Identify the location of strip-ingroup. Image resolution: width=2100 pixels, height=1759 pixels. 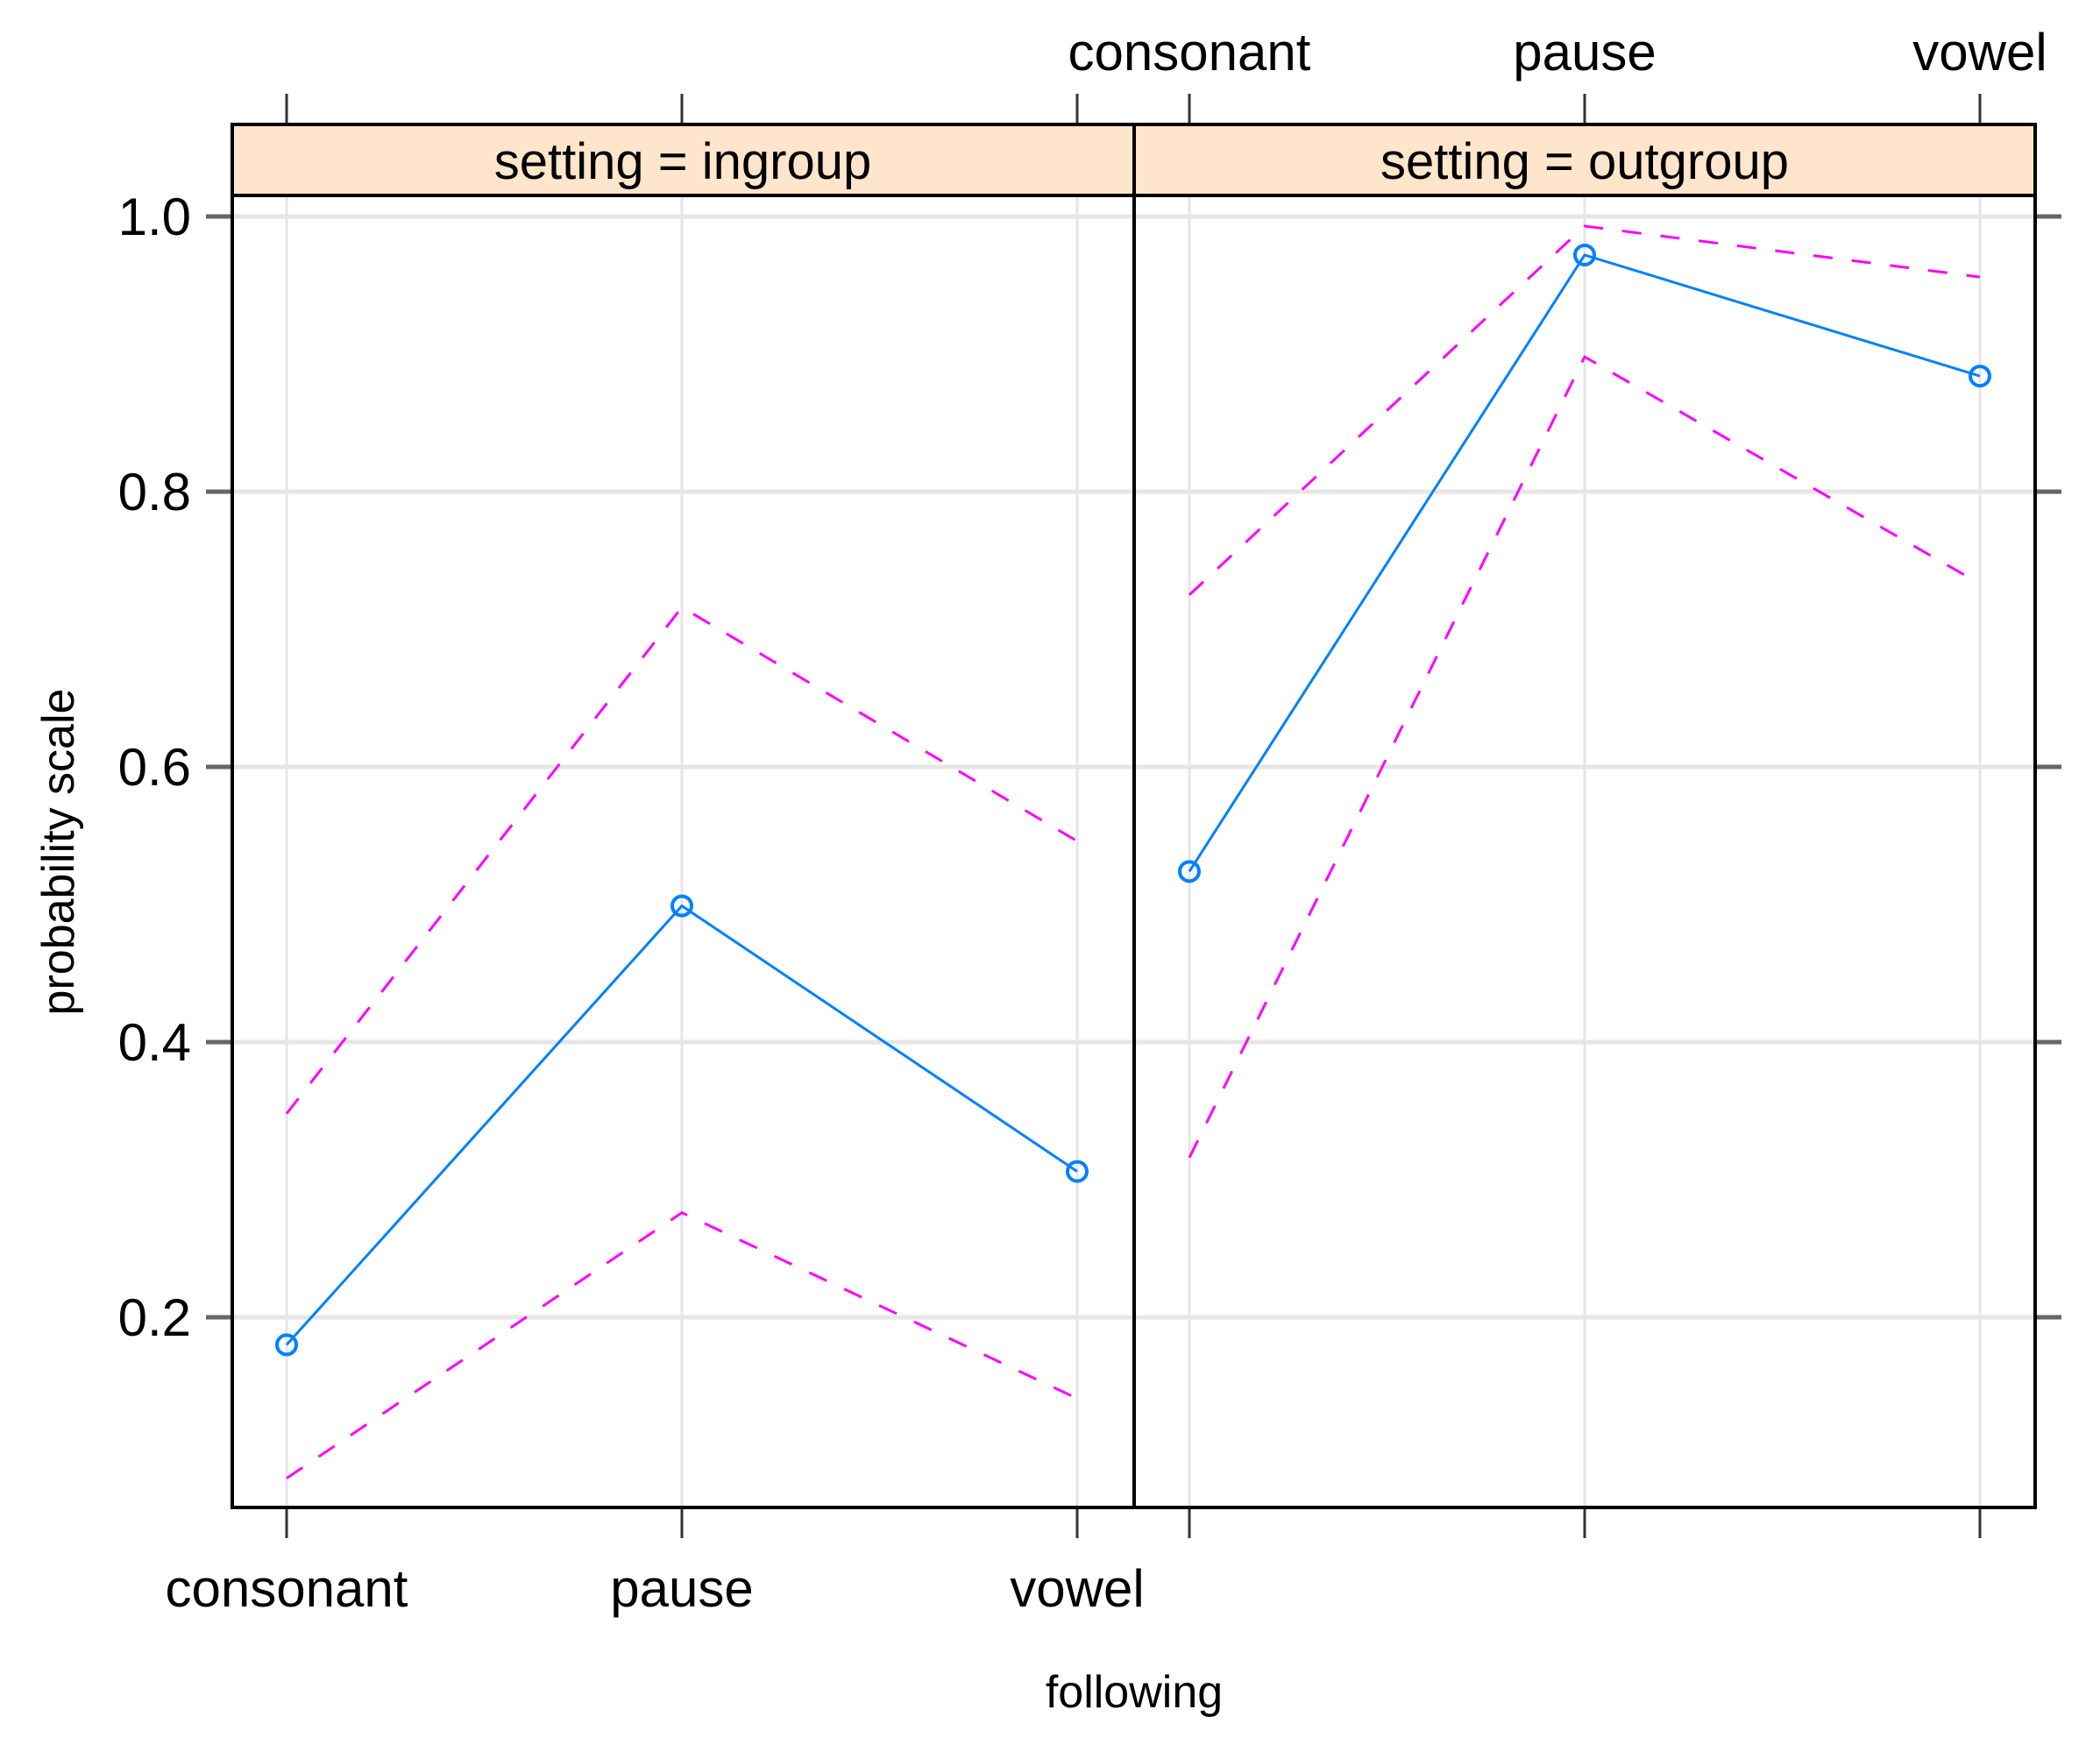
(683, 160).